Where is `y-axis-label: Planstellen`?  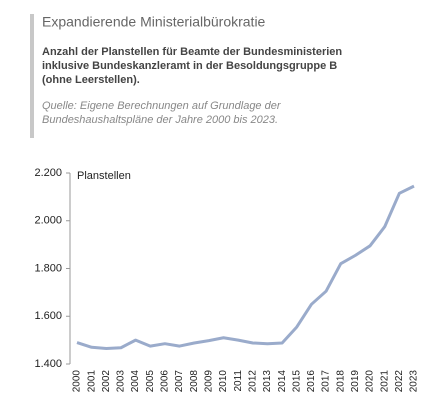
y-axis-label: Planstellen is located at coordinates (104, 176).